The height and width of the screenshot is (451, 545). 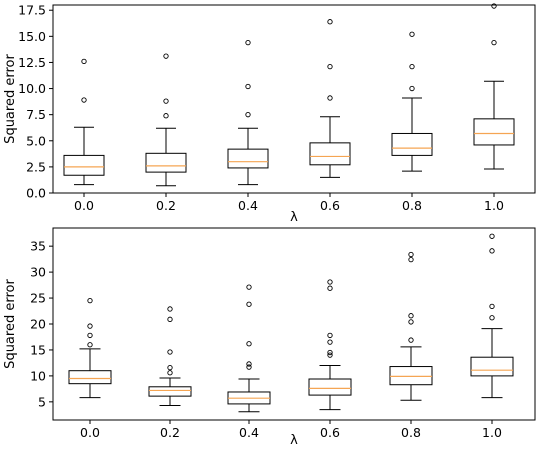 What do you see at coordinates (10, 99) in the screenshot?
I see `top-y-axis-label: Squared error` at bounding box center [10, 99].